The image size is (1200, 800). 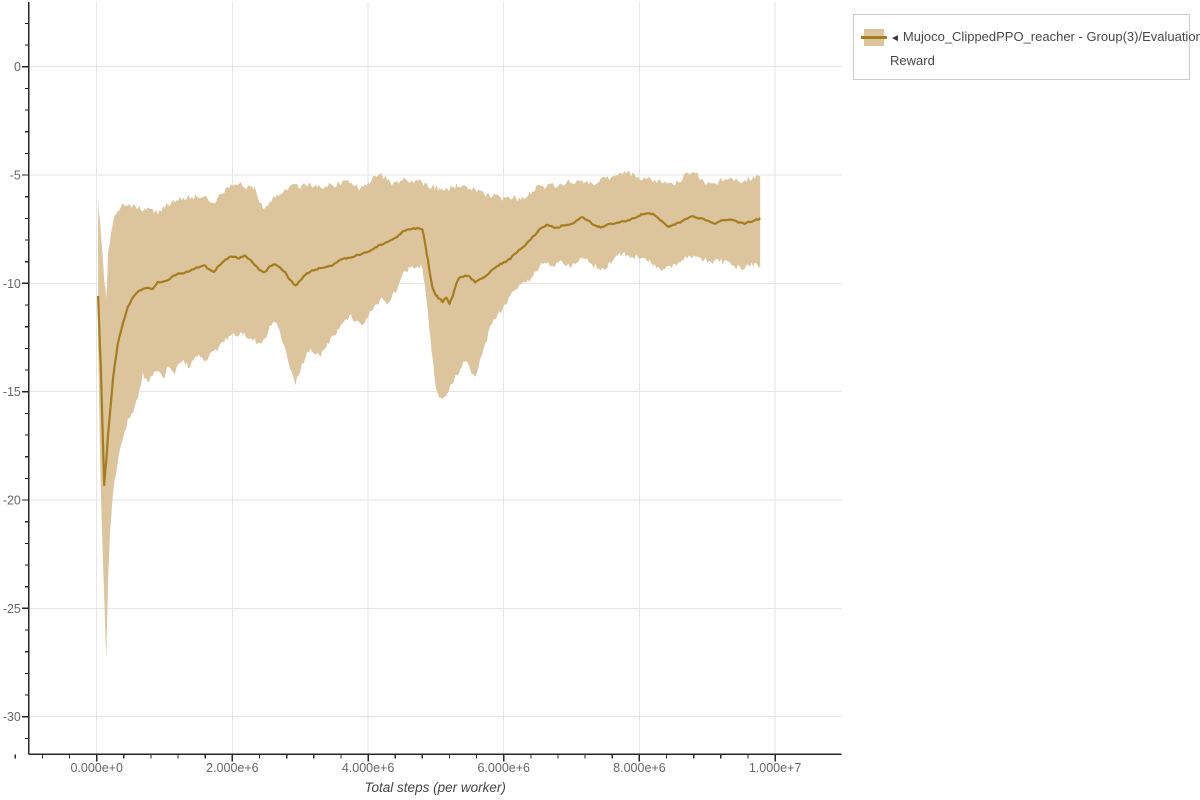 I want to click on y-tick-label: -15, so click(x=12, y=392).